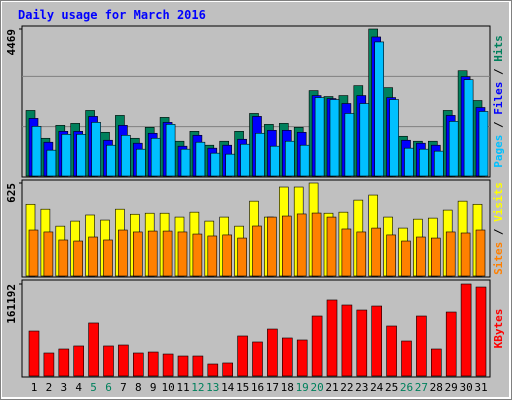 Image resolution: width=512 pixels, height=404 pixels. Describe the element at coordinates (346, 387) in the screenshot. I see `x-tick-label: 22` at that location.